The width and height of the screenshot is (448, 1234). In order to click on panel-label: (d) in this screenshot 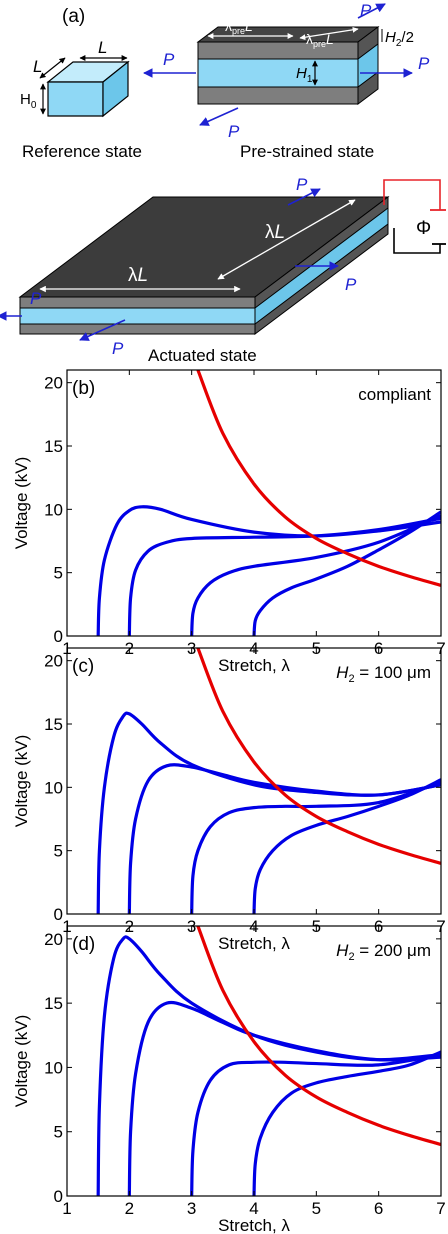, I will do `click(83, 944)`.